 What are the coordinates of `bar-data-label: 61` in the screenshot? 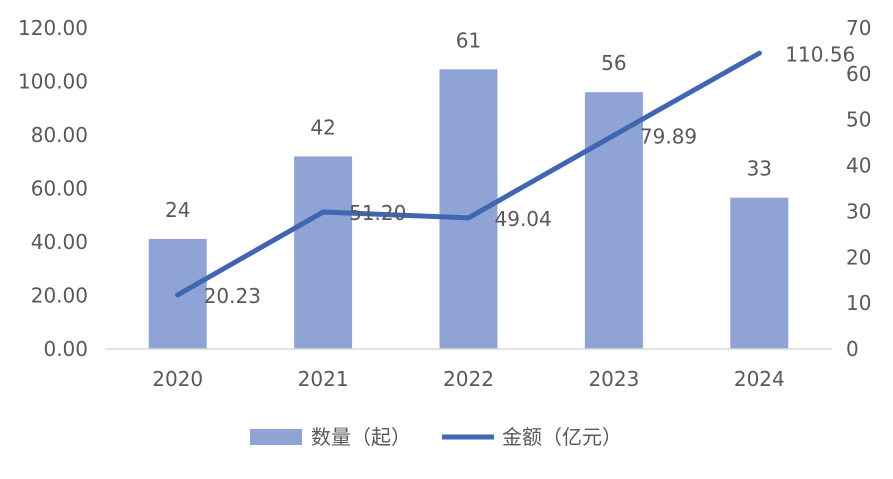 It's located at (468, 40).